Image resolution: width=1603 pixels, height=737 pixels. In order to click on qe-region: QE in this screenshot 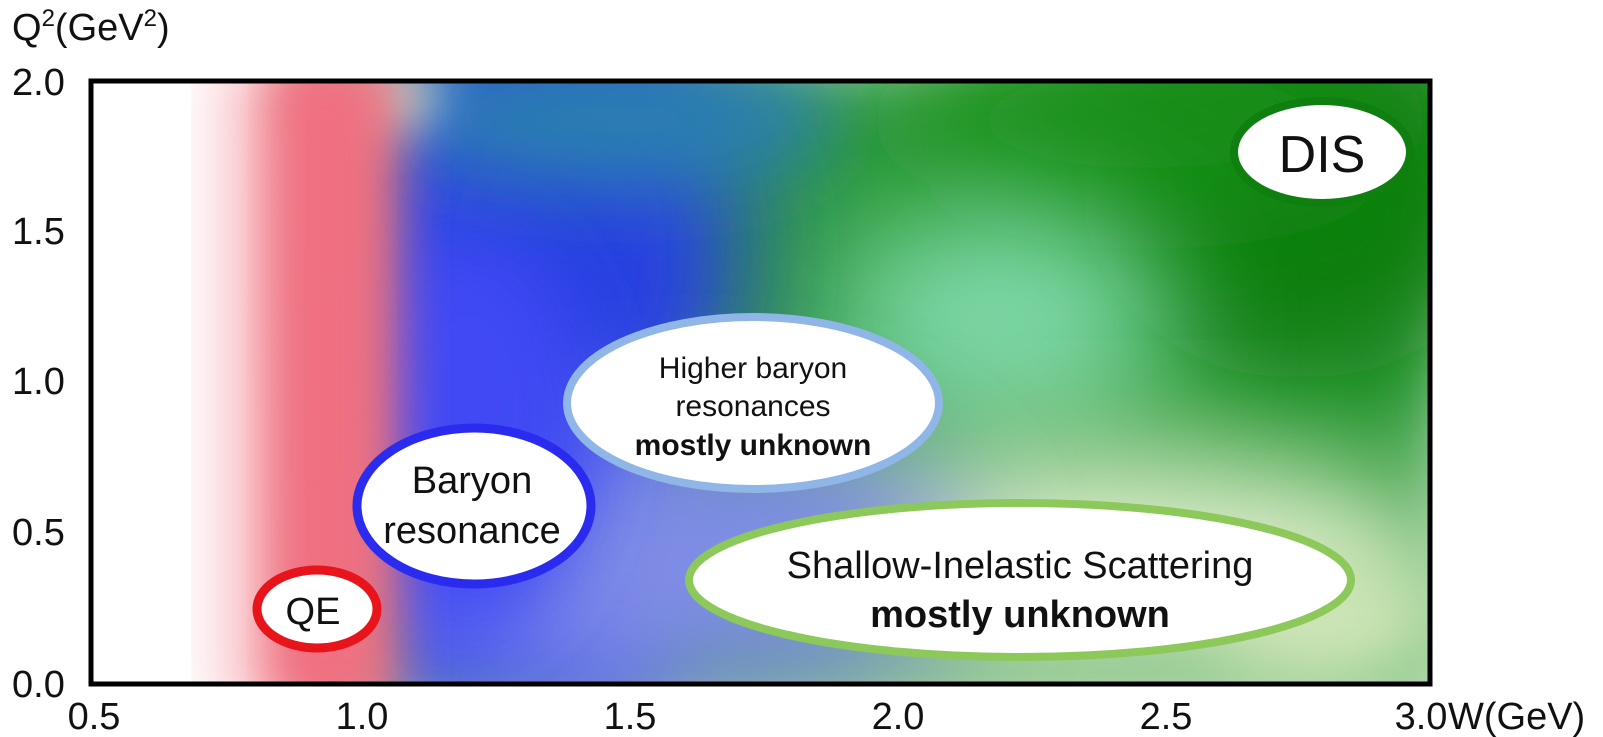, I will do `click(317, 609)`.